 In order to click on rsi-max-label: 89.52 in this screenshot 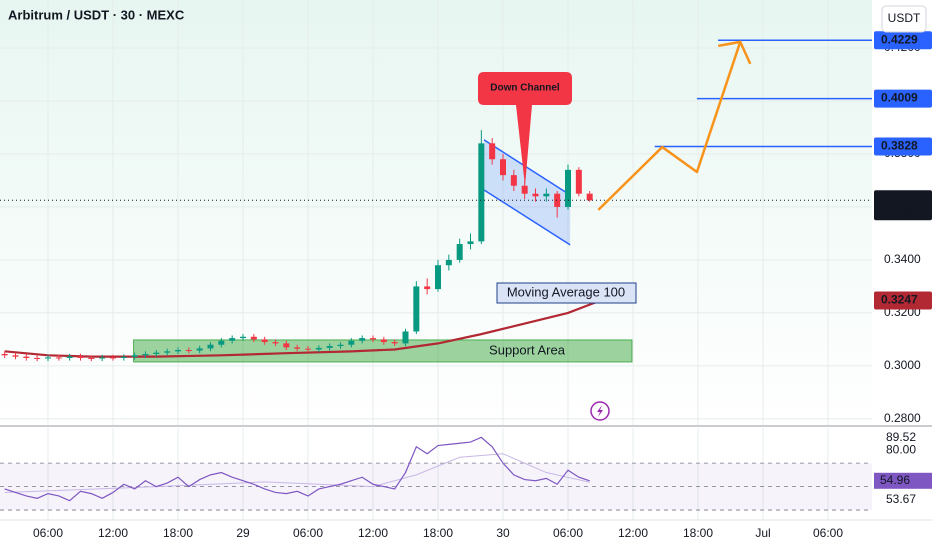, I will do `click(901, 437)`.